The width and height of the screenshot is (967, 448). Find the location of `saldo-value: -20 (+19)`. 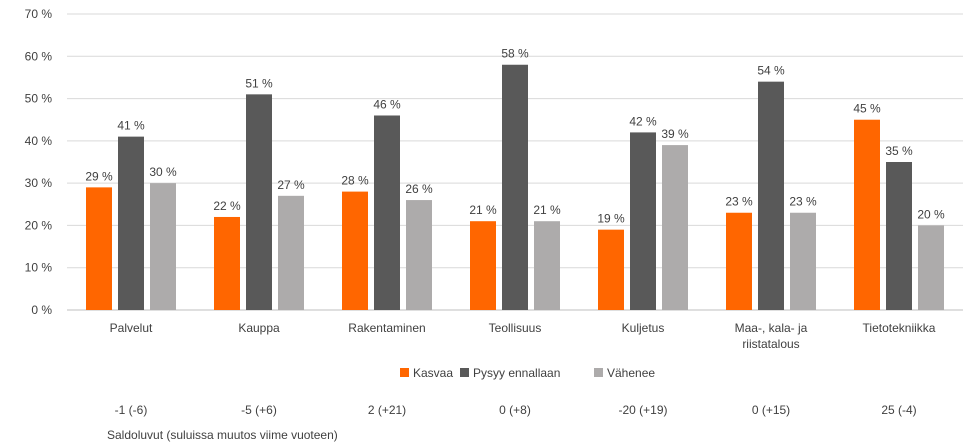

saldo-value: -20 (+19) is located at coordinates (642, 410).